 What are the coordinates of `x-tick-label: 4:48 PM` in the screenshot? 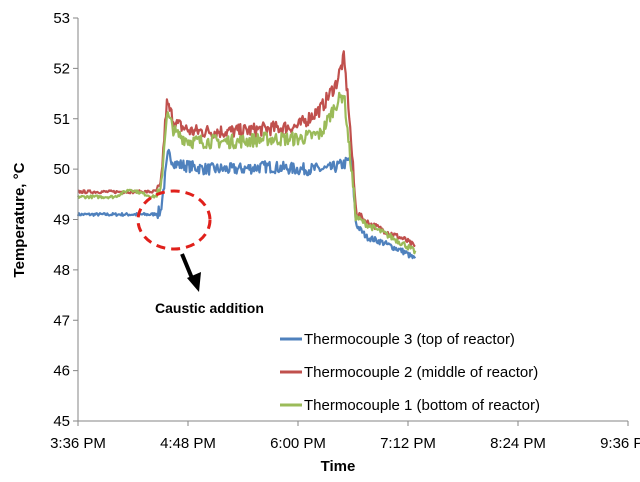 It's located at (188, 443).